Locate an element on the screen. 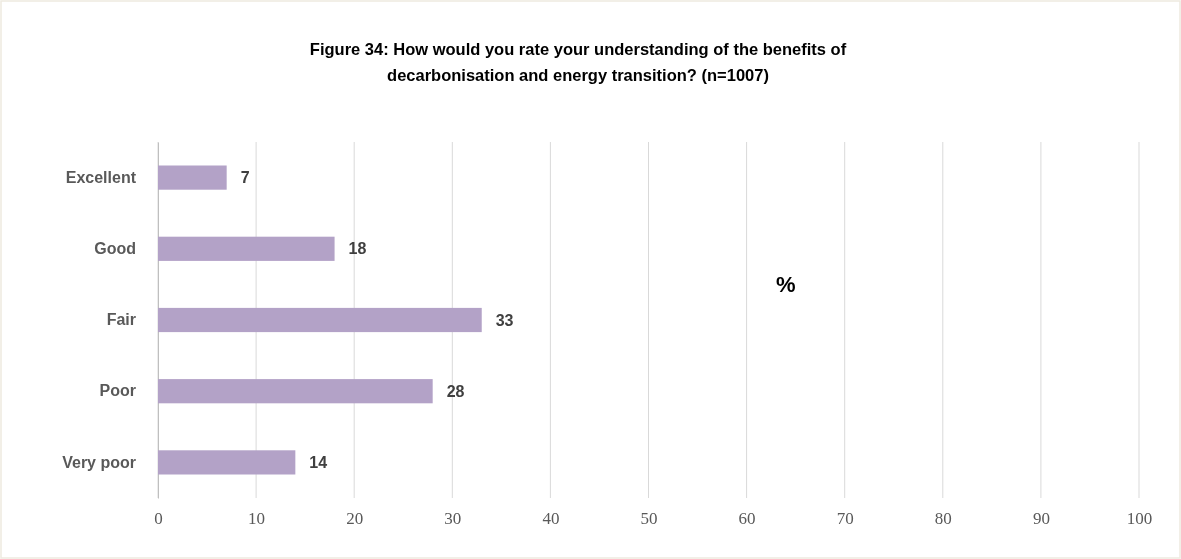 The image size is (1181, 559). x-tick-label: 0 is located at coordinates (158, 519).